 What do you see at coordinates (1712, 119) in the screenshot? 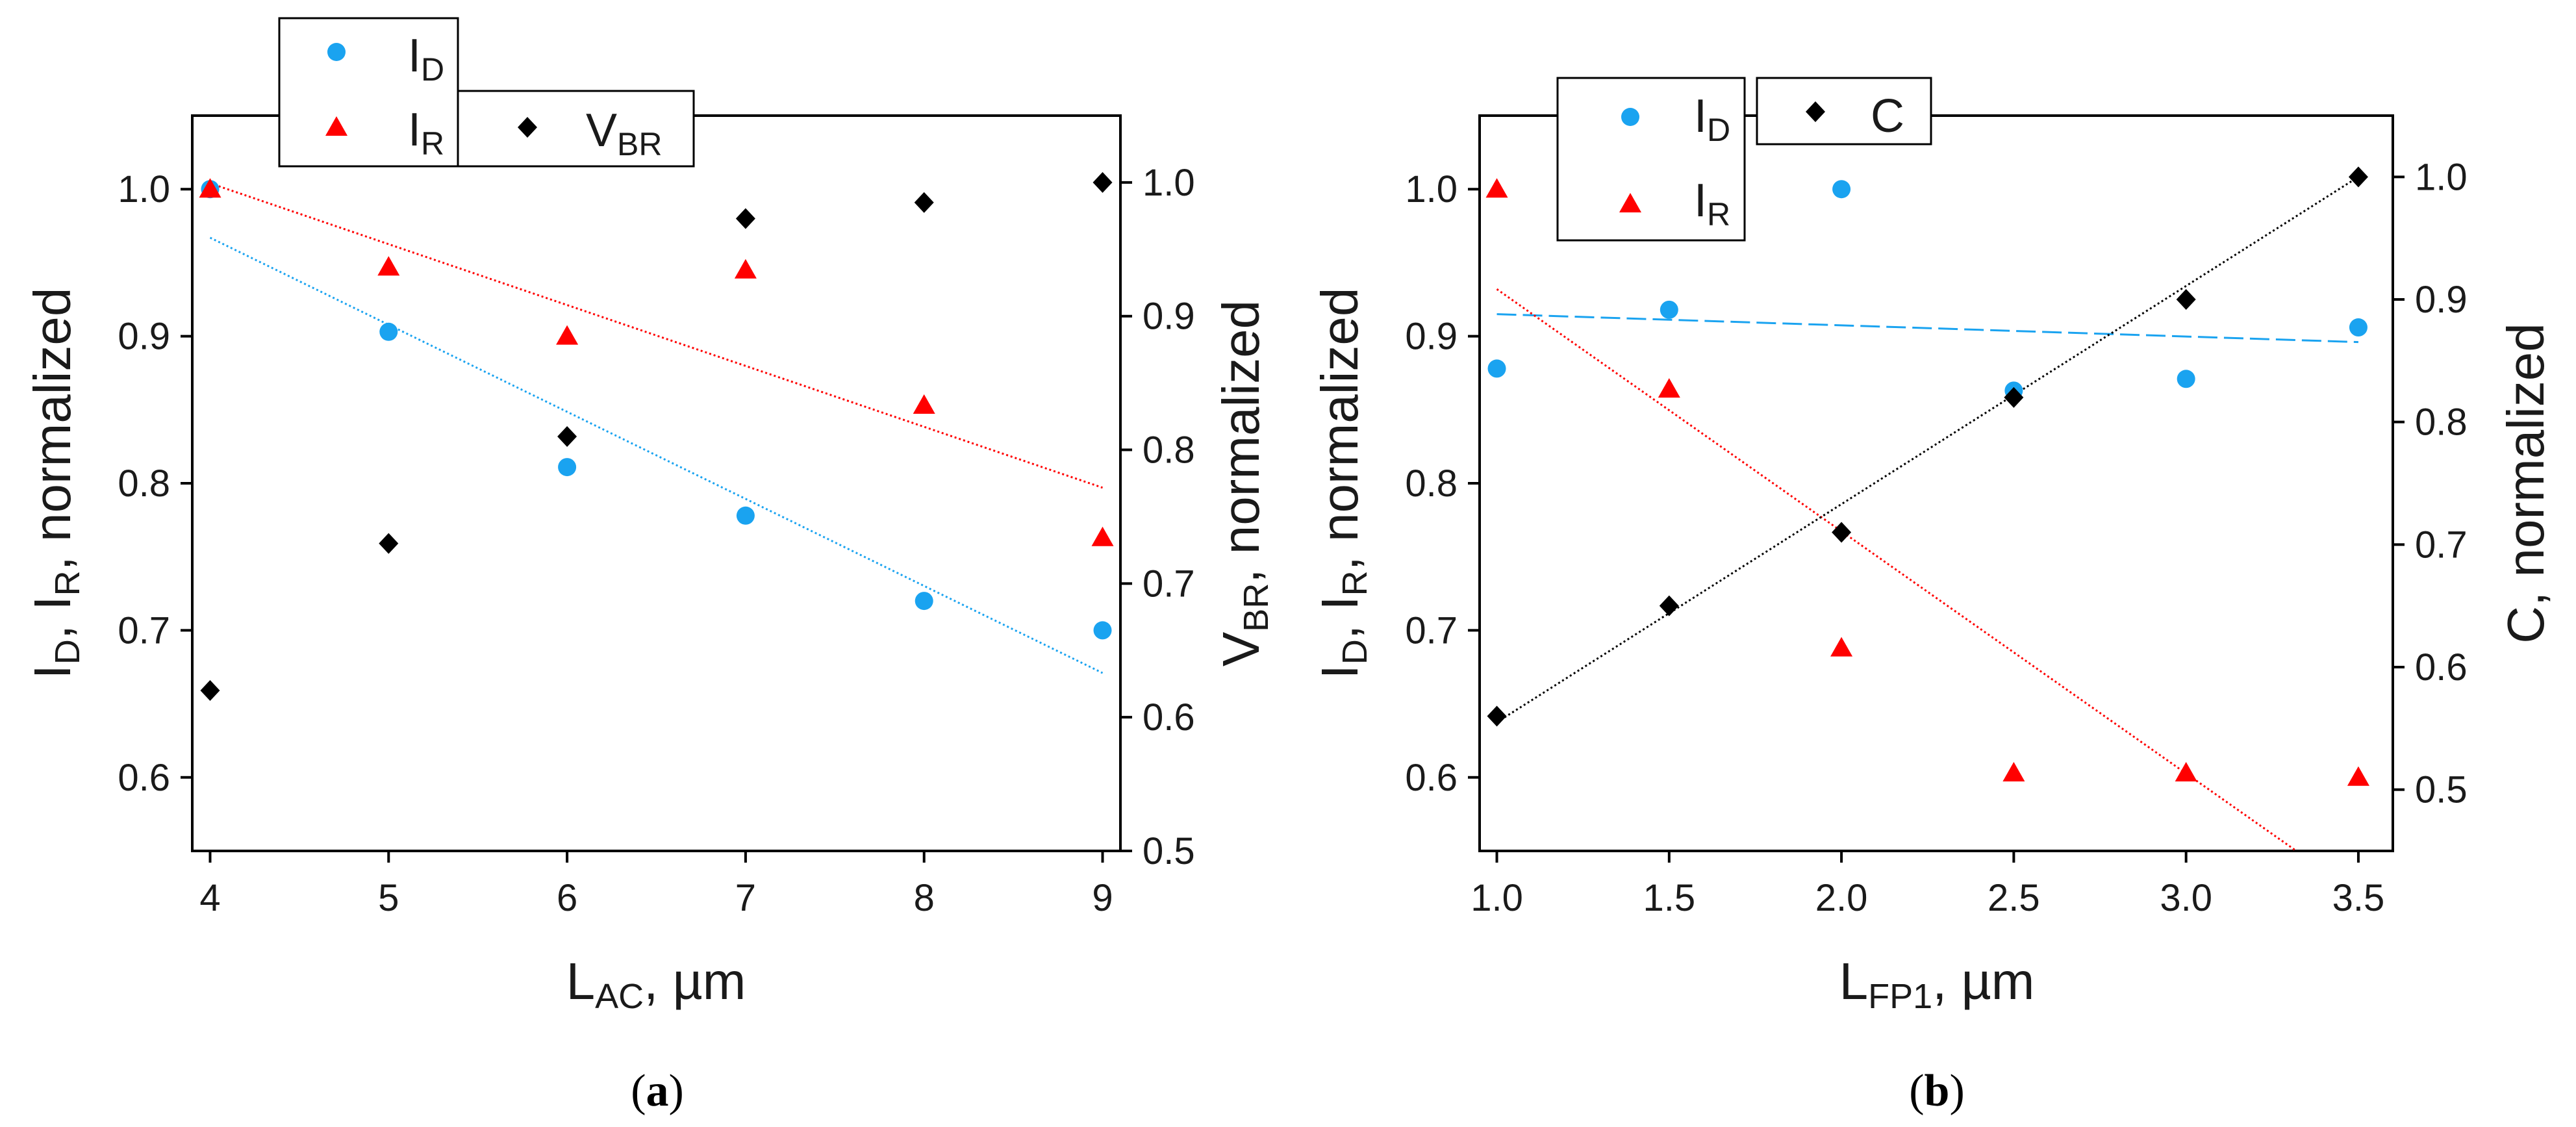
I see `legend-label-id-b: ID` at bounding box center [1712, 119].